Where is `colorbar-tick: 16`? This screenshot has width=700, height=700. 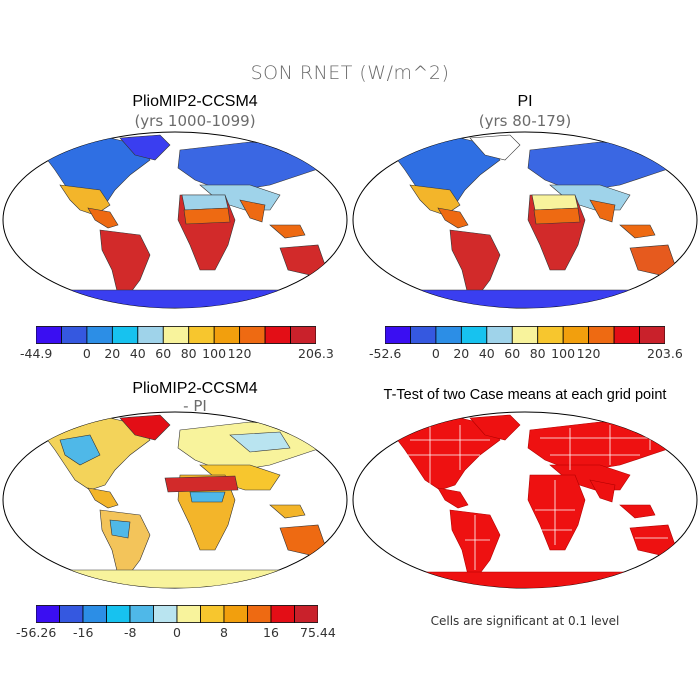 colorbar-tick: 16 is located at coordinates (271, 632).